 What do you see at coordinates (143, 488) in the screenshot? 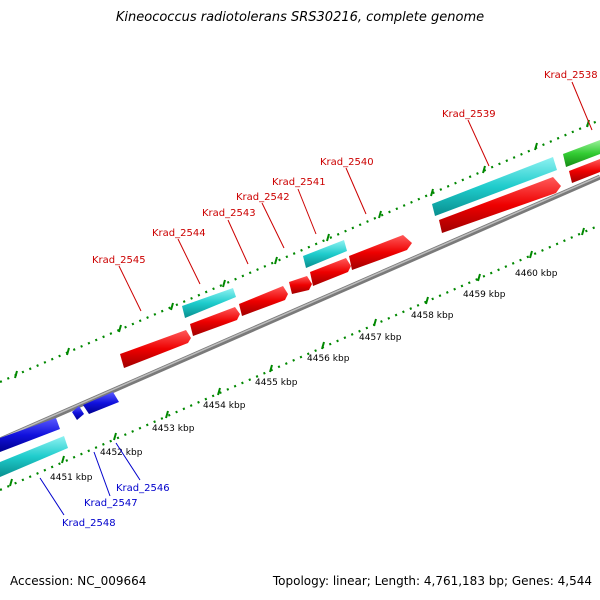
I see `gene-label-krad-2546: Krad_2546` at bounding box center [143, 488].